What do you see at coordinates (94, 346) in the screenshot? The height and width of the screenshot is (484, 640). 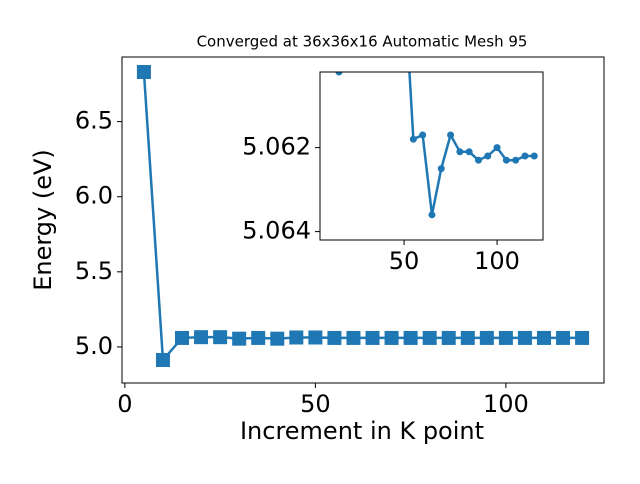 I see `y-tick-label: 5.0` at bounding box center [94, 346].